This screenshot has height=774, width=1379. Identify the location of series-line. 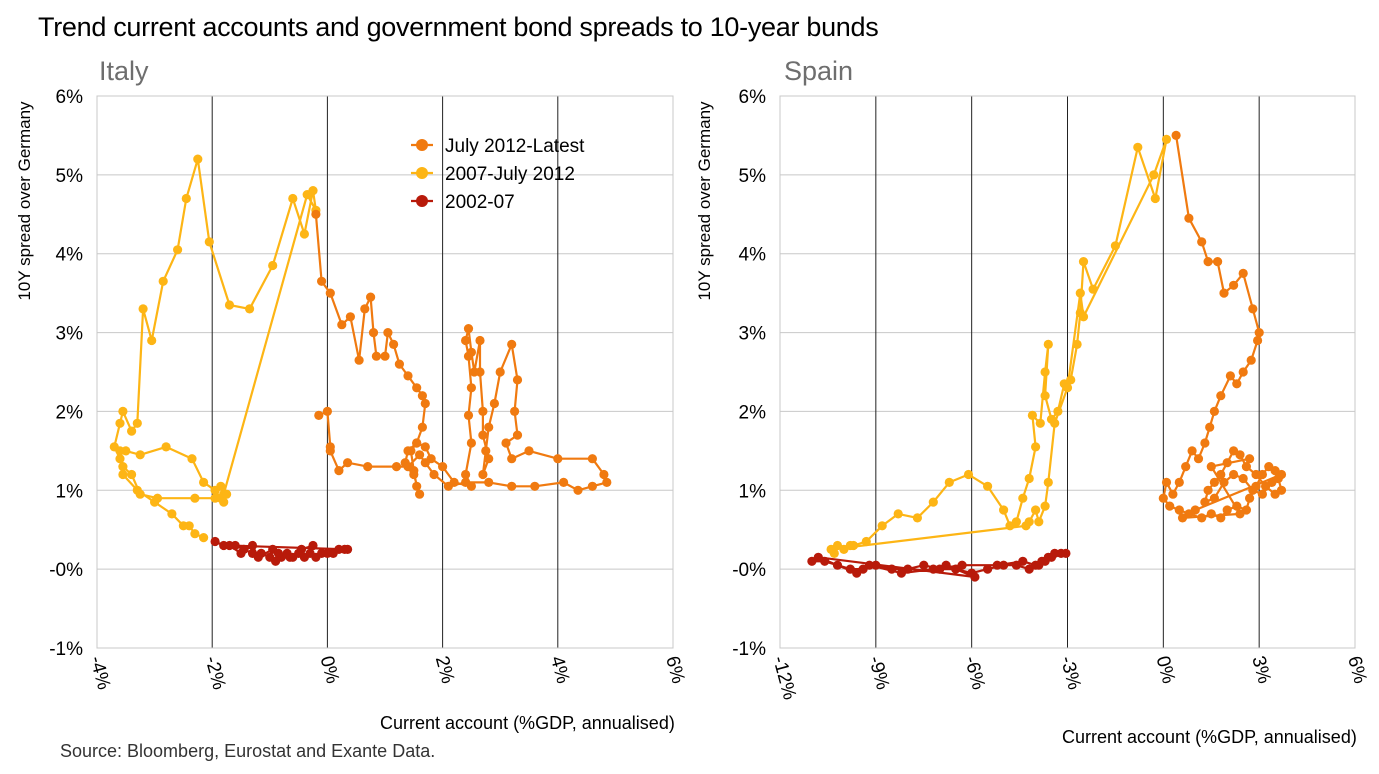
(999, 346).